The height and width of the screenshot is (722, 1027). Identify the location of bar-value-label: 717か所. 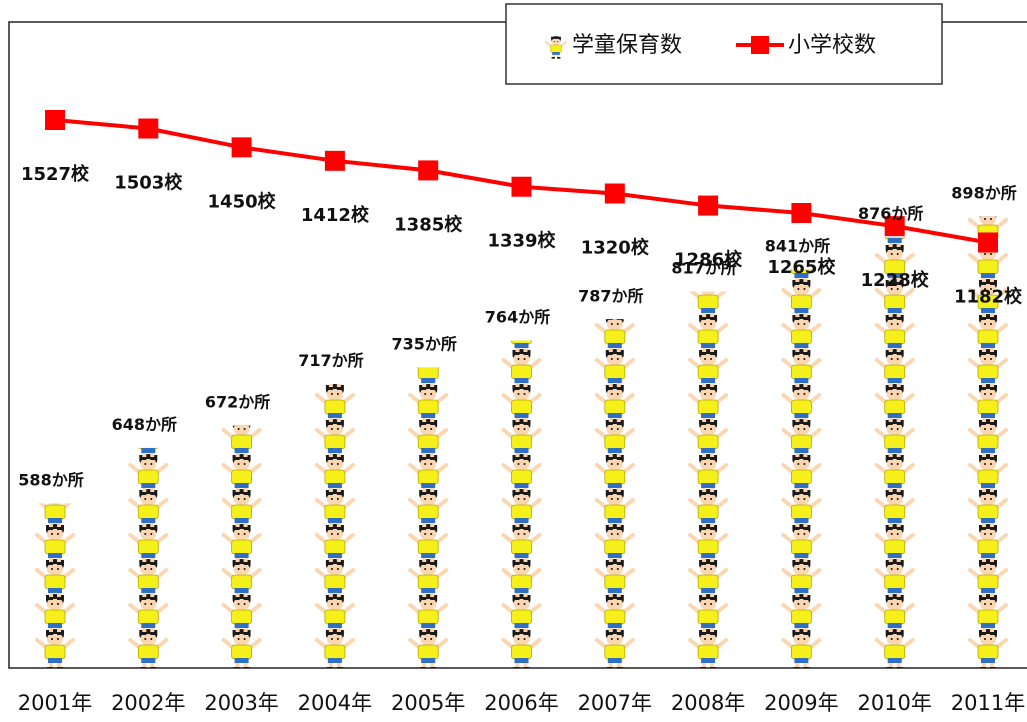
(330, 360).